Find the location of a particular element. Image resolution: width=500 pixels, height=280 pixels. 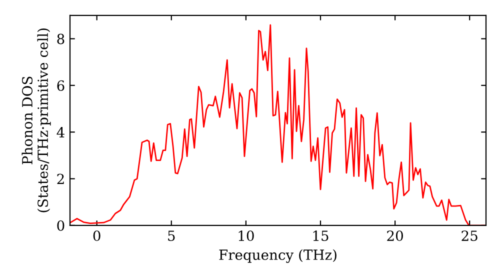

x-axis-title: Frequency (THz) is located at coordinates (277, 256).